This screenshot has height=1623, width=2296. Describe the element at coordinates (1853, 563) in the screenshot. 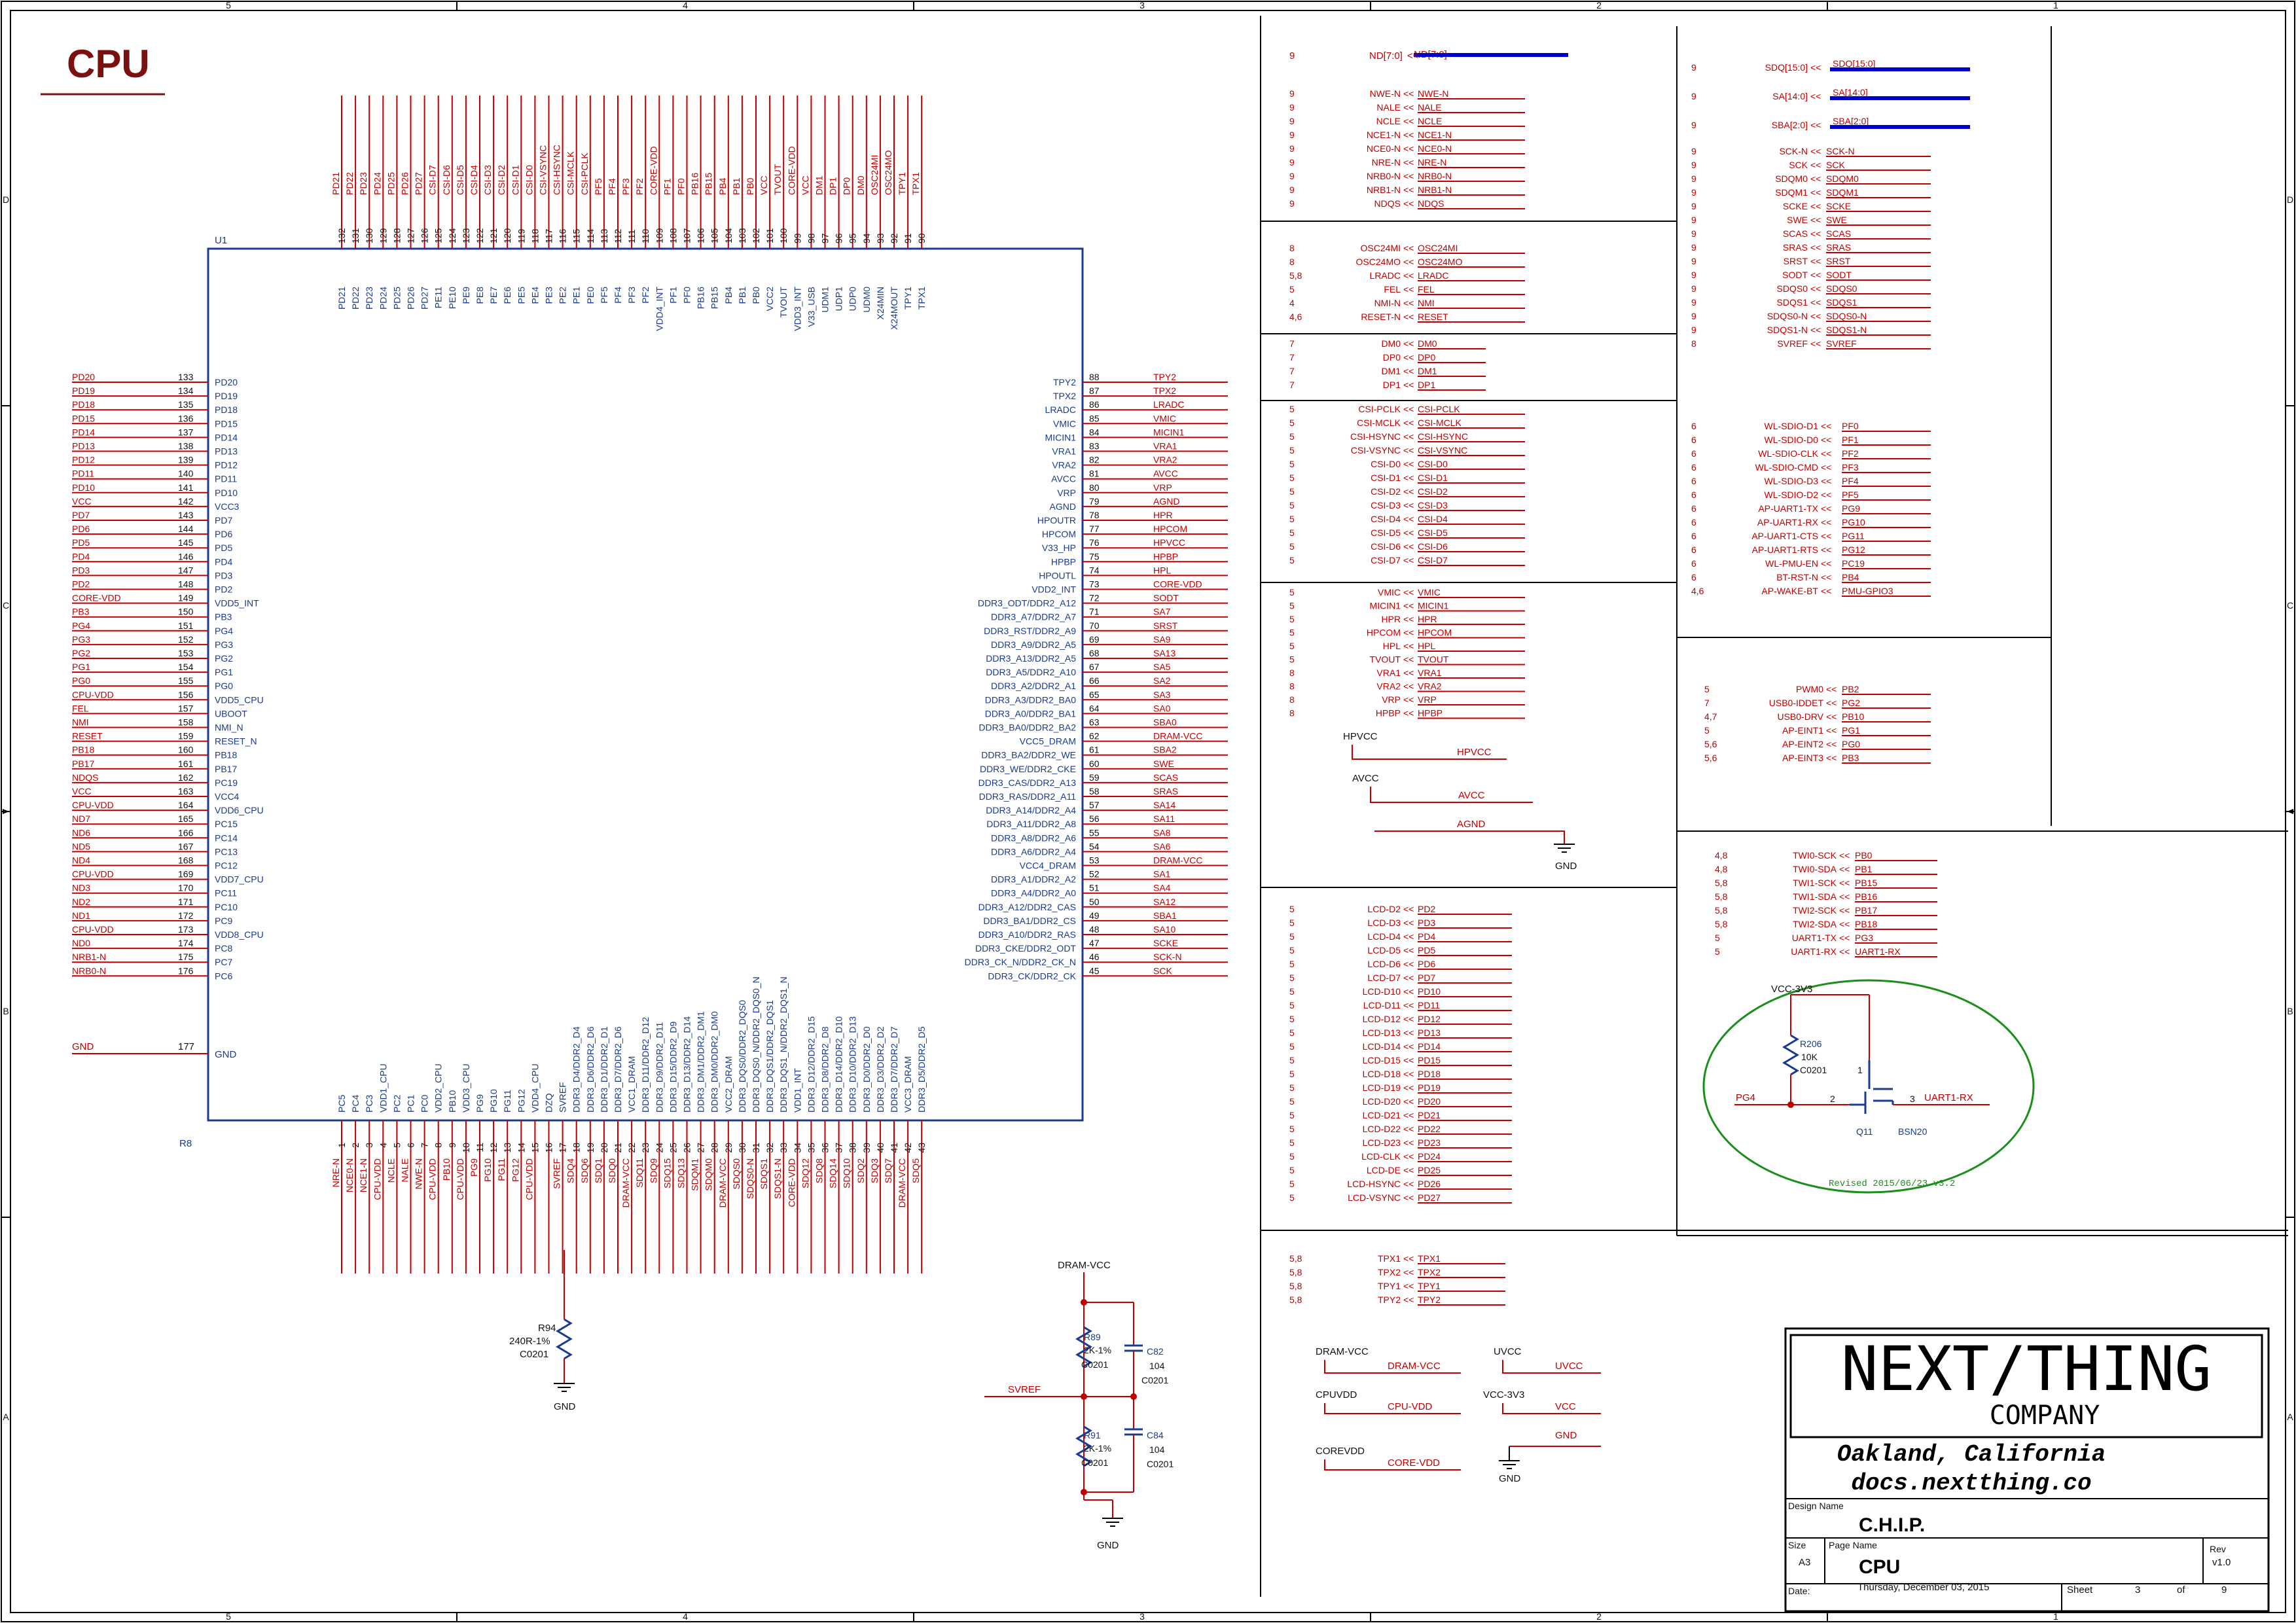

I see `wifi-net-name: PC19` at that location.